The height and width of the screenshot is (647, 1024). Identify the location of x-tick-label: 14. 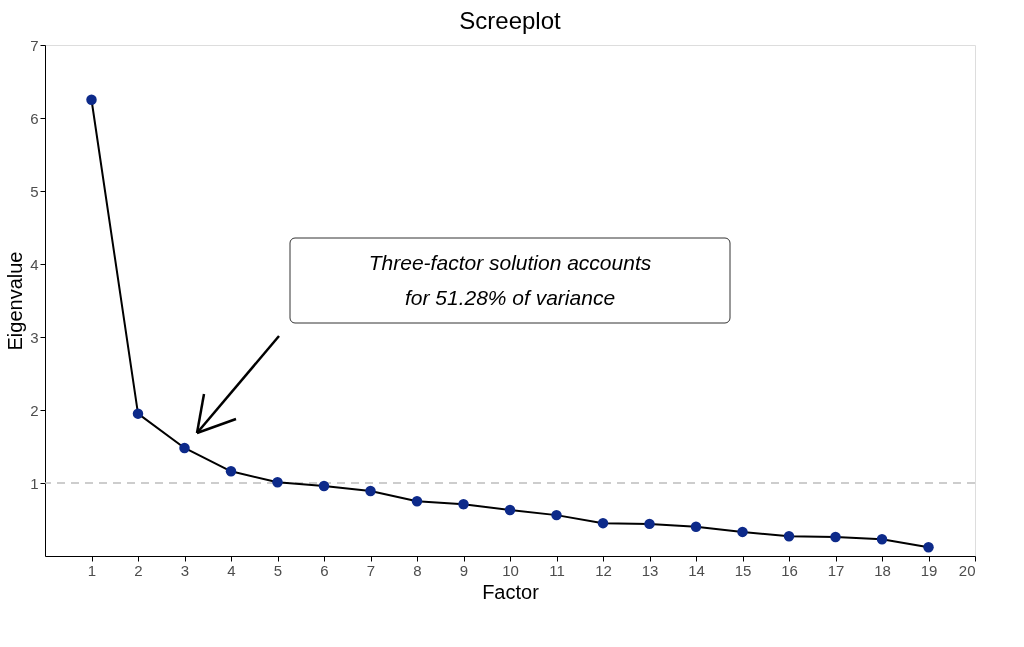
(696, 570).